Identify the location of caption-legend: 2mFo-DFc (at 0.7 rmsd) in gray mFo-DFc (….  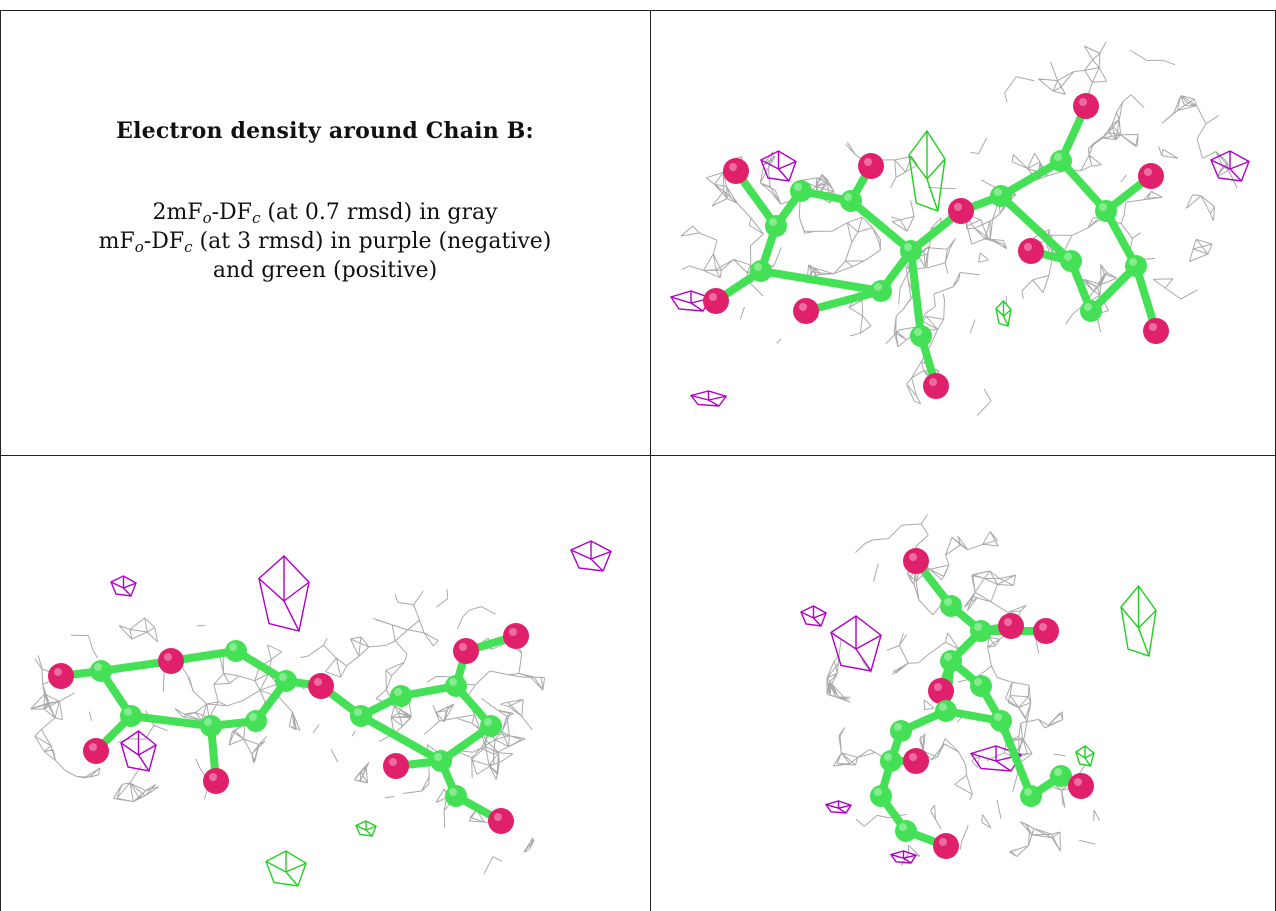
(325, 241).